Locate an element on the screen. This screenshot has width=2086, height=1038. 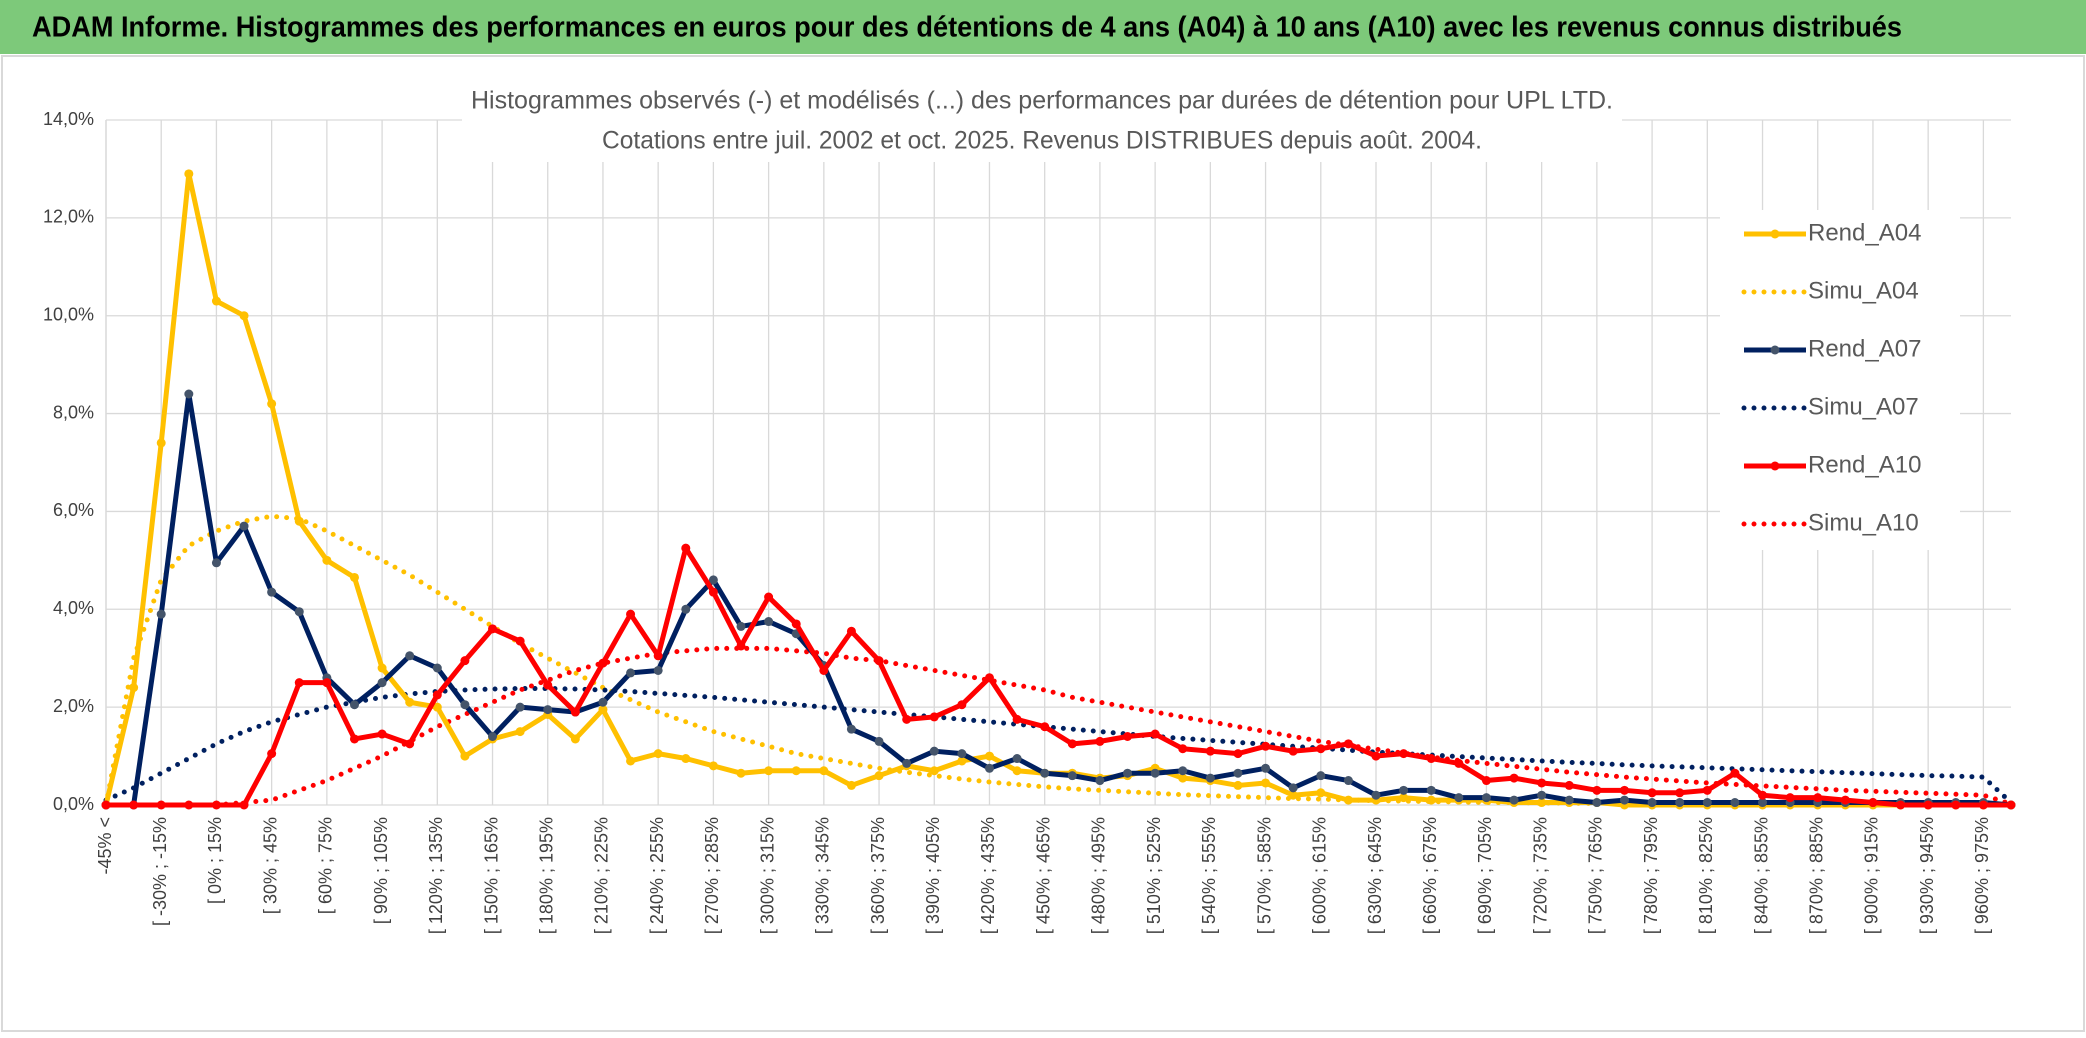
x-tick-label: [ 330% ; 345% is located at coordinates (823, 875).